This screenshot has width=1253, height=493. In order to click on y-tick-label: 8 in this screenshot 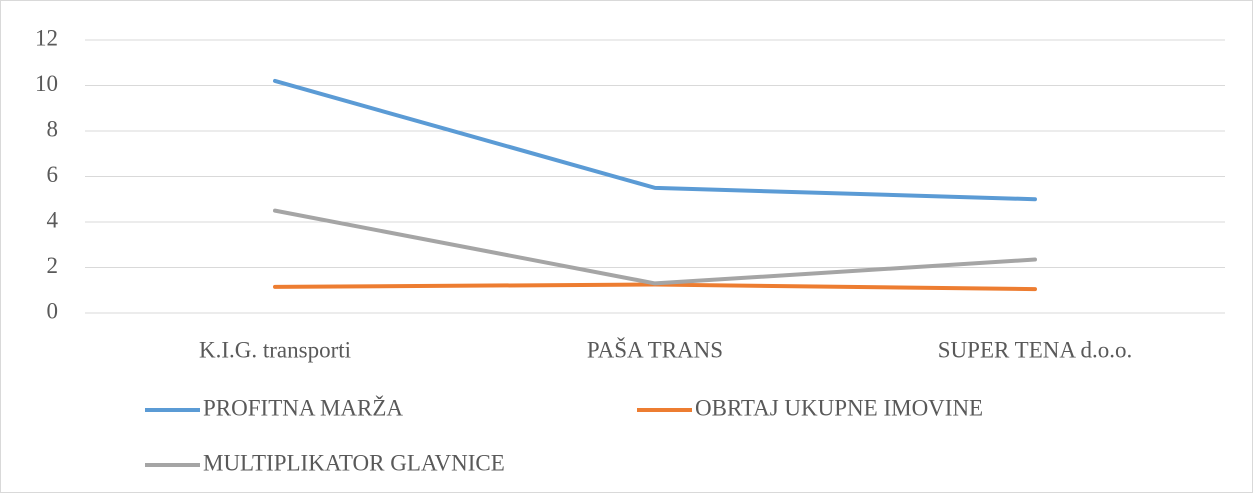, I will do `click(53, 128)`.